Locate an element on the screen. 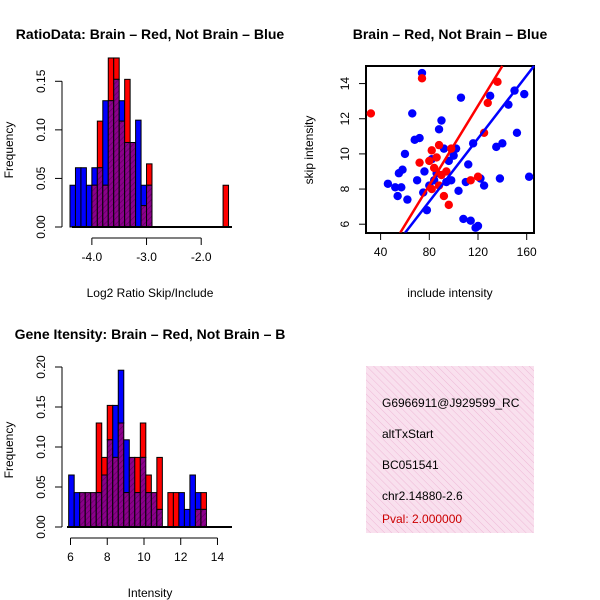 The image size is (600, 600). ratio-x-label: Log2 Ratio Skip/Include is located at coordinates (150, 293).